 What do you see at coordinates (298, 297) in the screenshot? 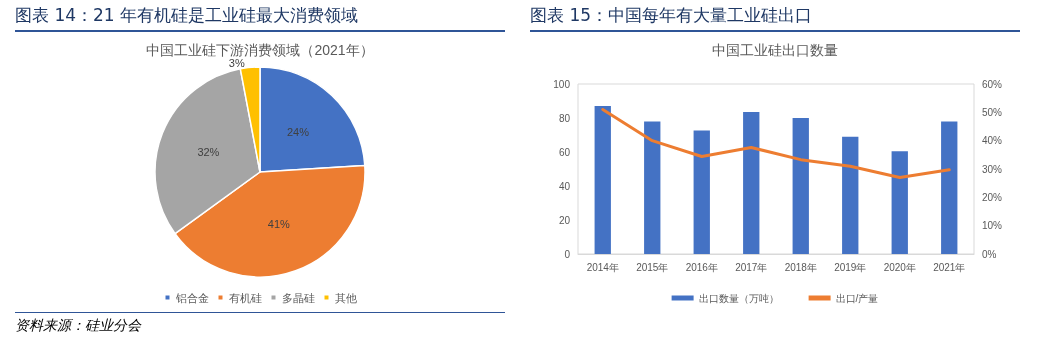
I see `legend-label: 多晶硅` at bounding box center [298, 297].